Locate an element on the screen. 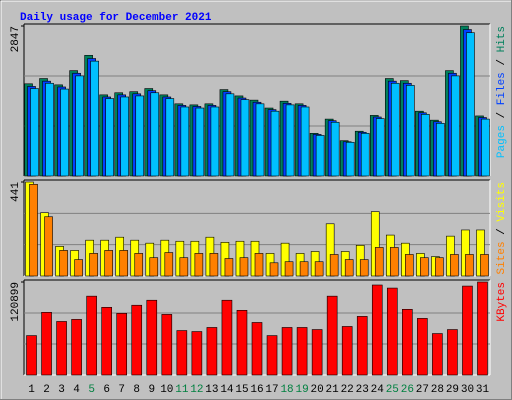 This screenshot has width=512, height=400. x-tick-label: 14 is located at coordinates (227, 390).